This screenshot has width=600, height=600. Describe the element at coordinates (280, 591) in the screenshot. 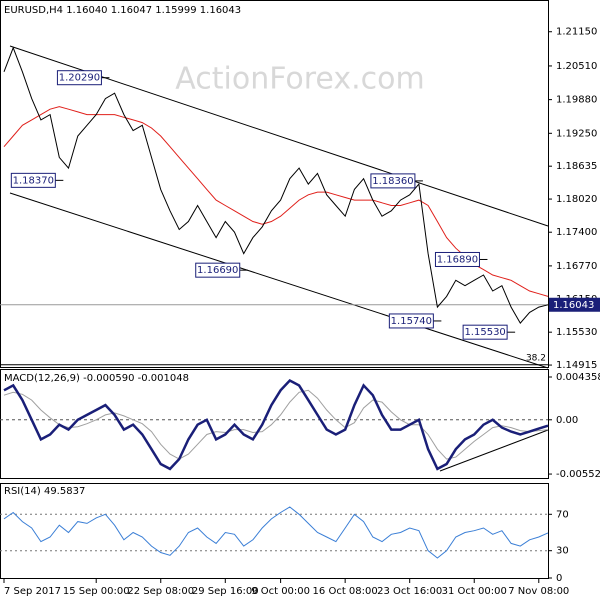

I see `x-tick-label: 9 Oct 00:00` at that location.